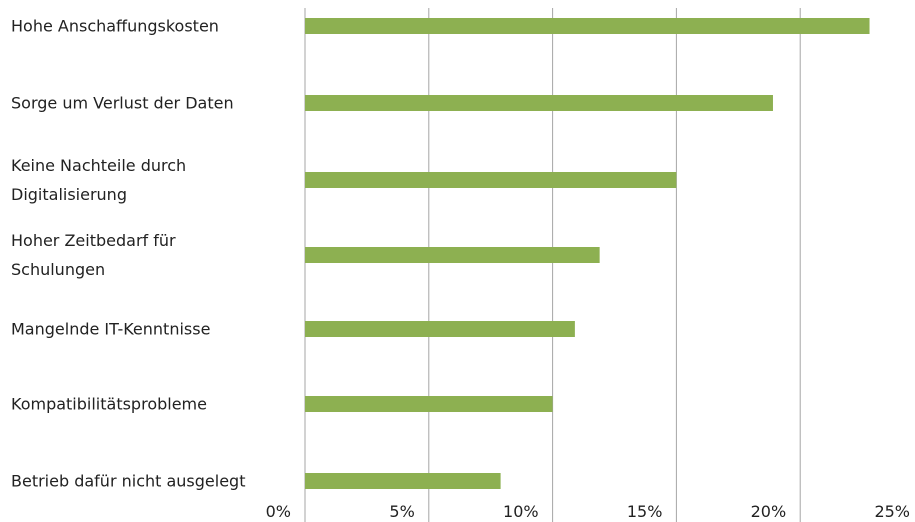  I want to click on category-label: Mangelnde IT-Kenntnisse, so click(111, 329).